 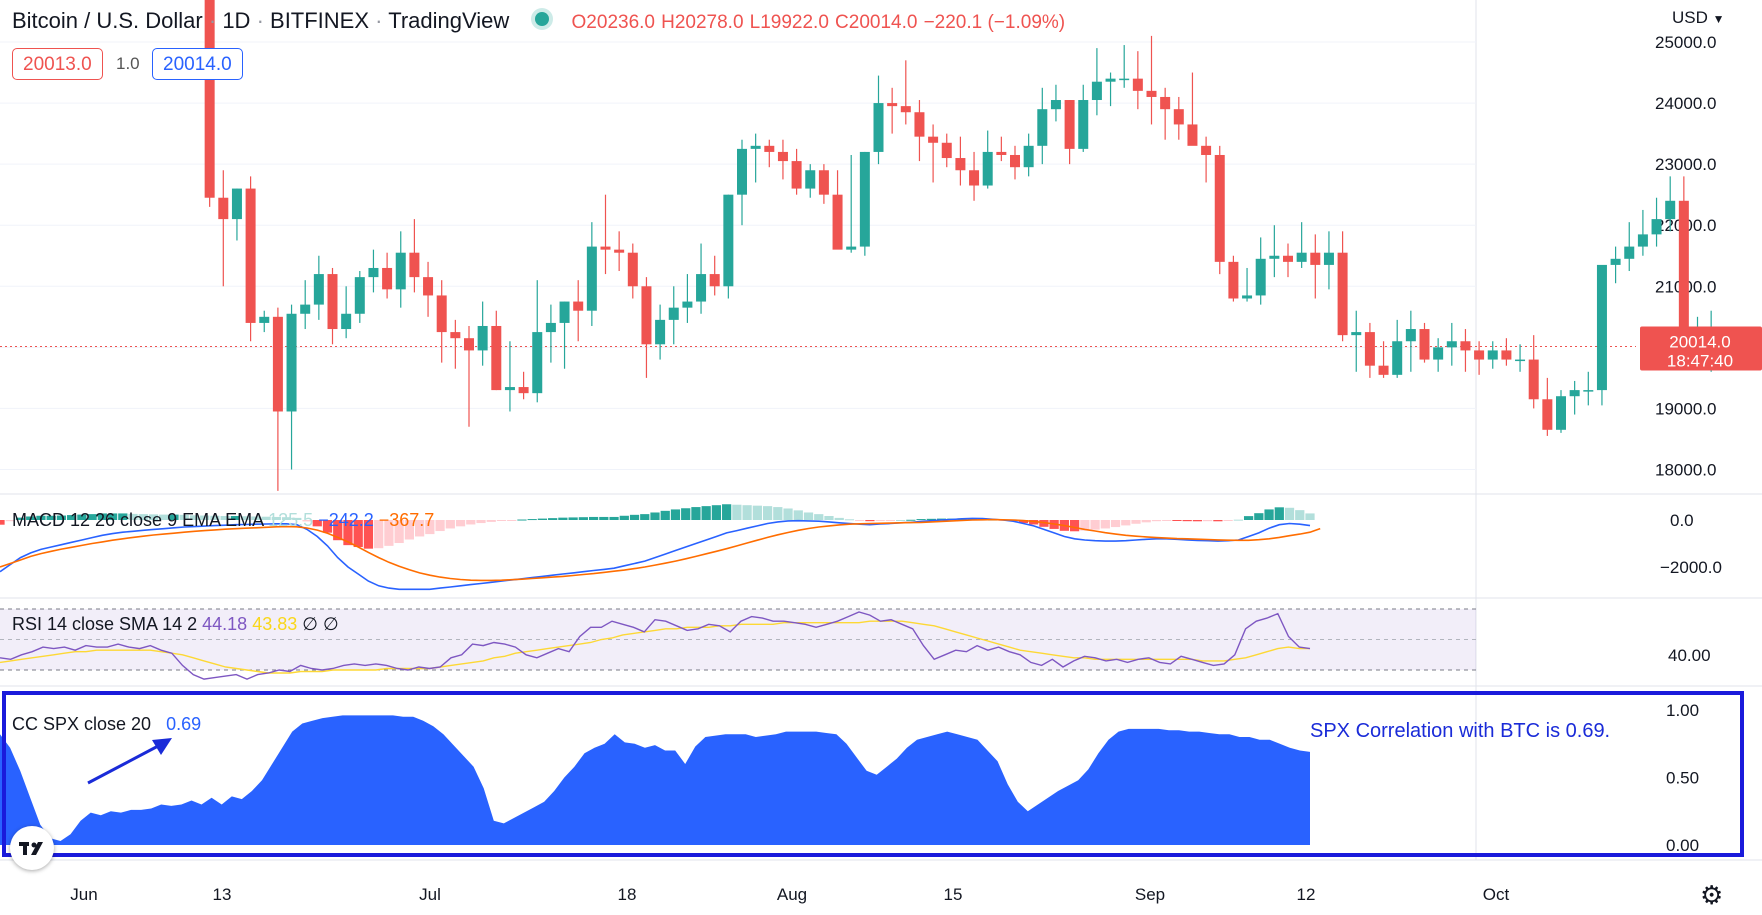 I want to click on gear-icon: ⚙, so click(x=1712, y=895).